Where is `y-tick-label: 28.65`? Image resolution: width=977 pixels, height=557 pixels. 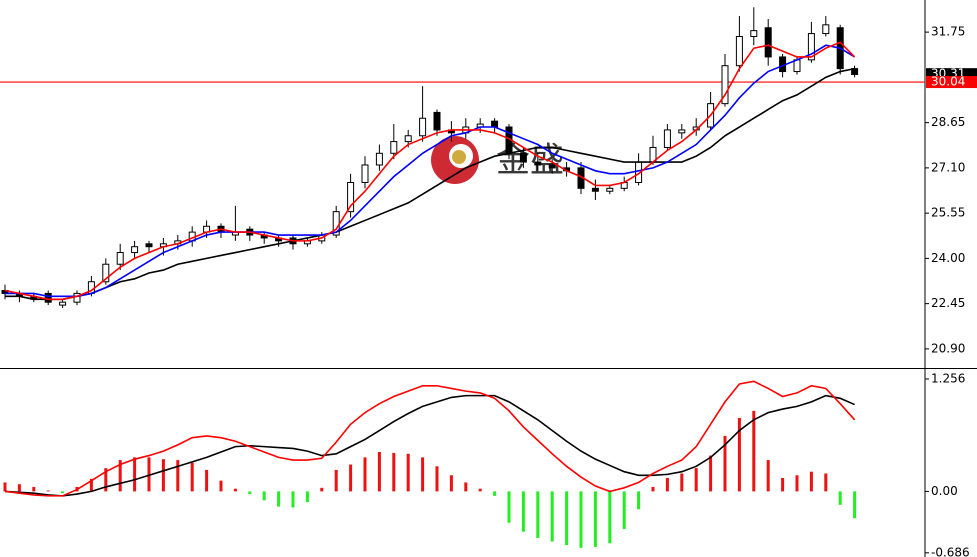 y-tick-label: 28.65 is located at coordinates (948, 122).